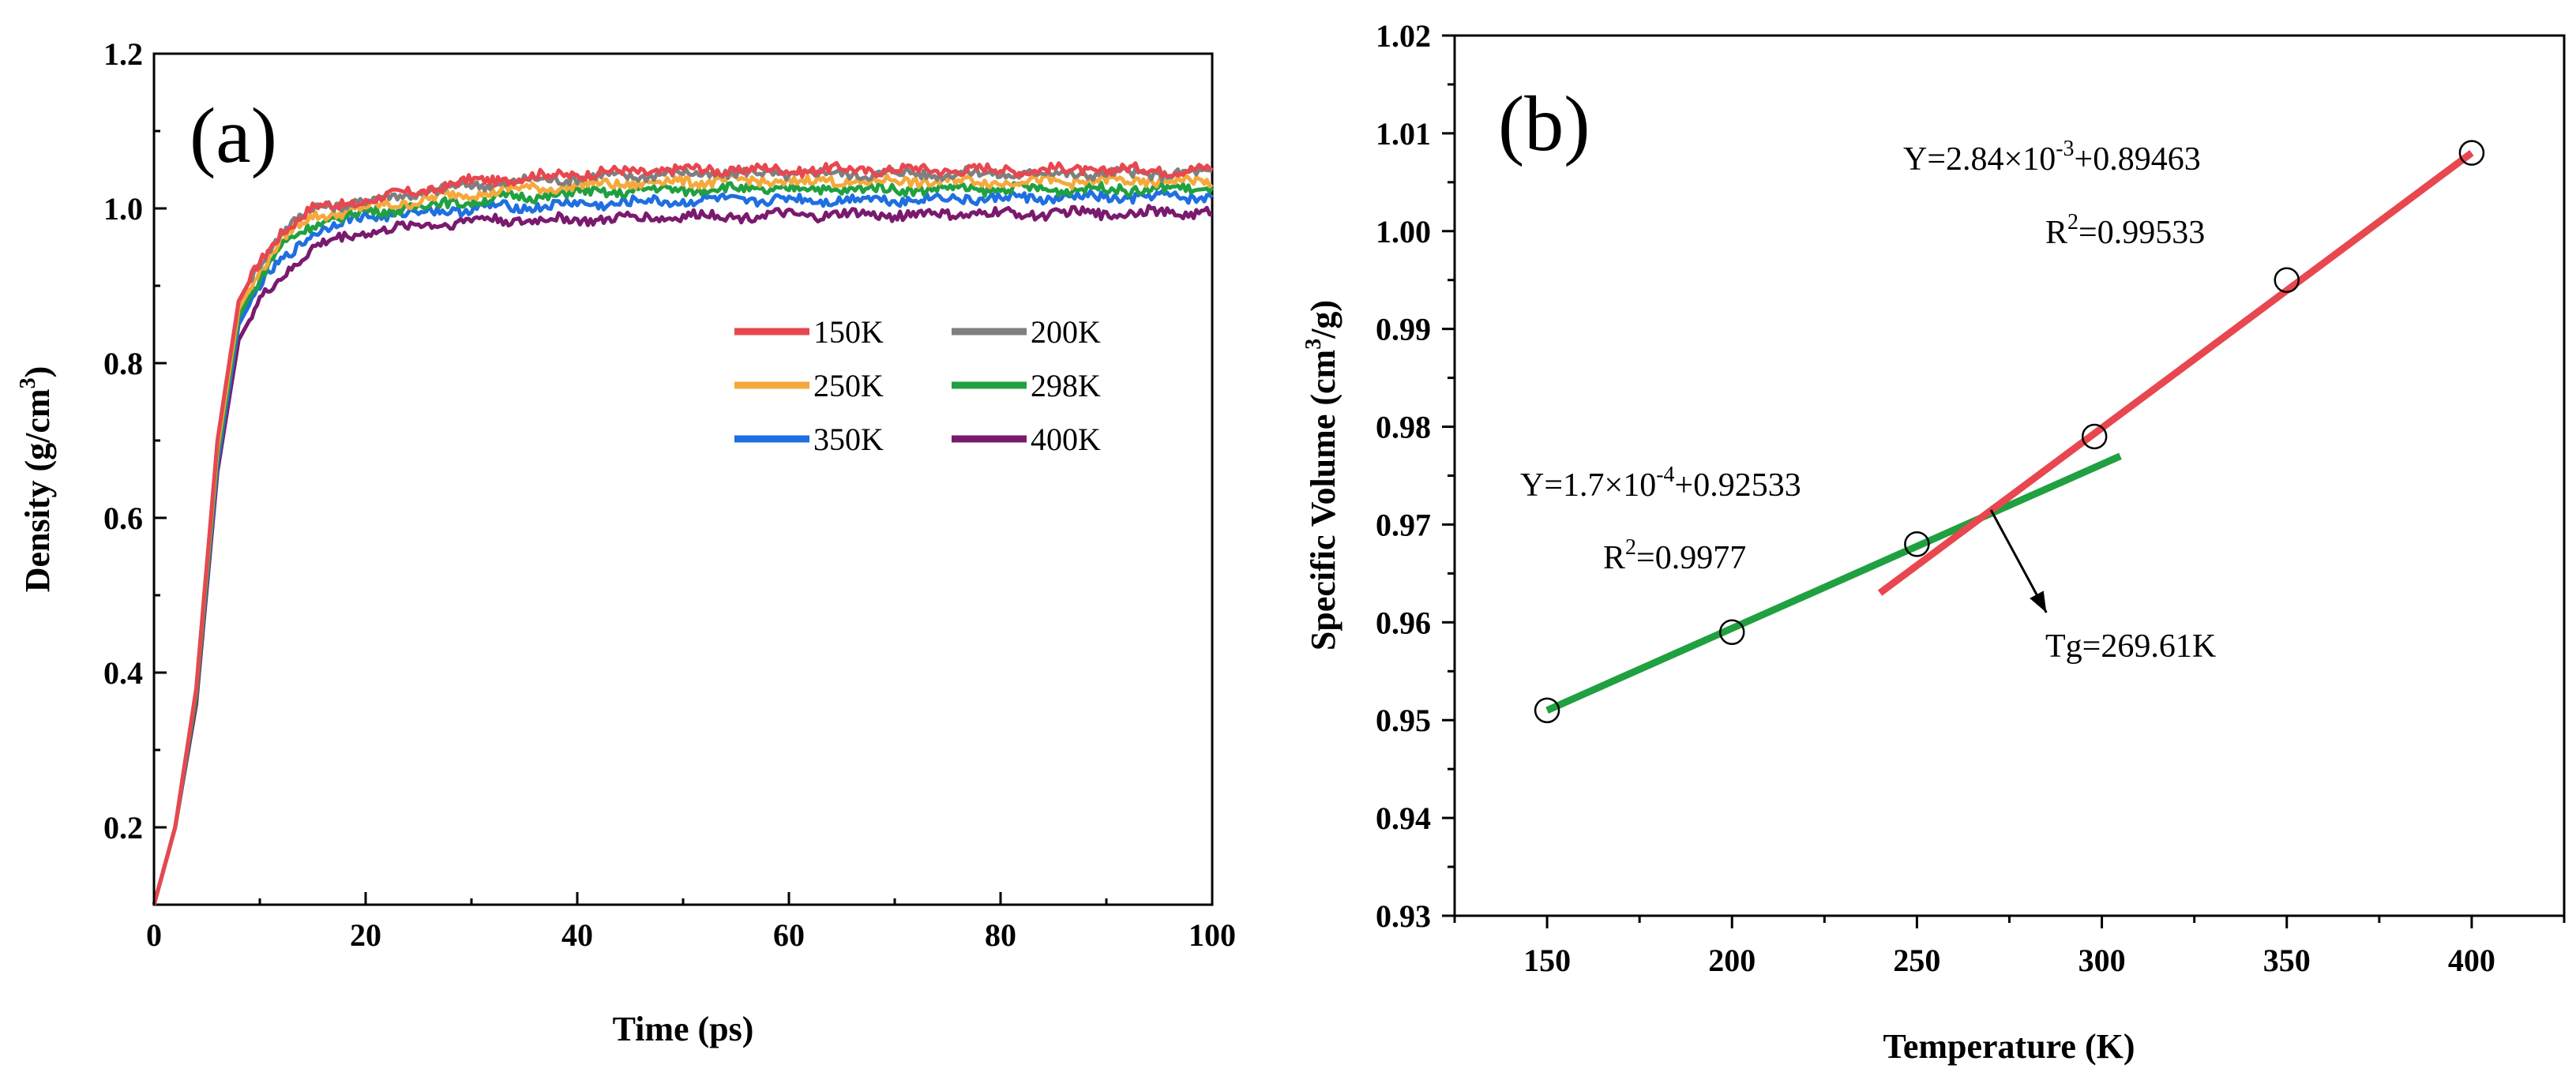  I want to click on fit-low-equation-pre: Y=1.7×10, so click(1588, 485).